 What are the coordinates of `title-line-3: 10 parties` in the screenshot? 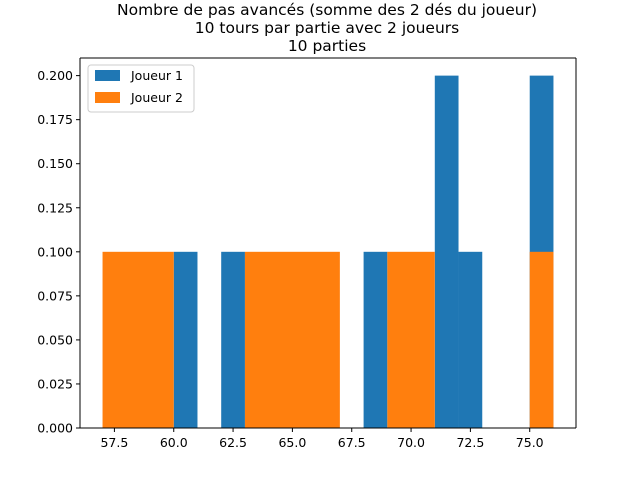 It's located at (327, 46).